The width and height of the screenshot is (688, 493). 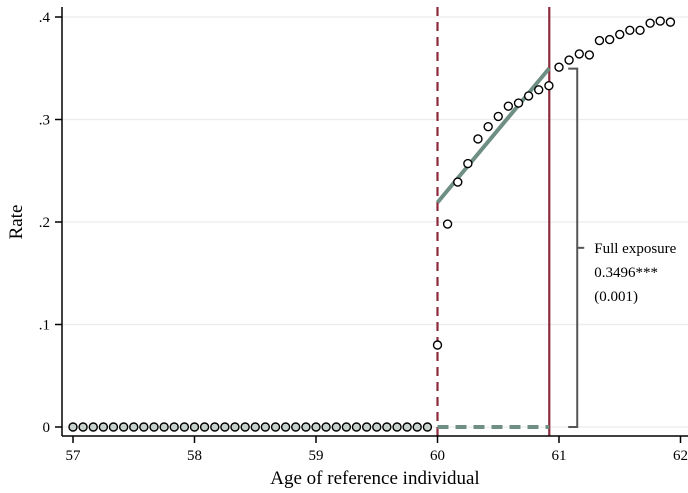 I want to click on y-tick-label: 0, so click(x=47, y=428).